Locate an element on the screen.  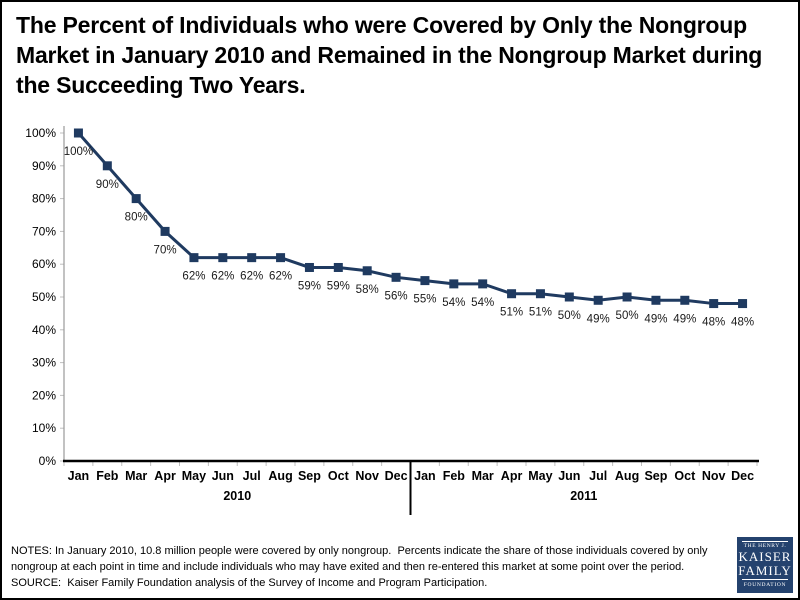
logo-line-family: FAMILY is located at coordinates (765, 570).